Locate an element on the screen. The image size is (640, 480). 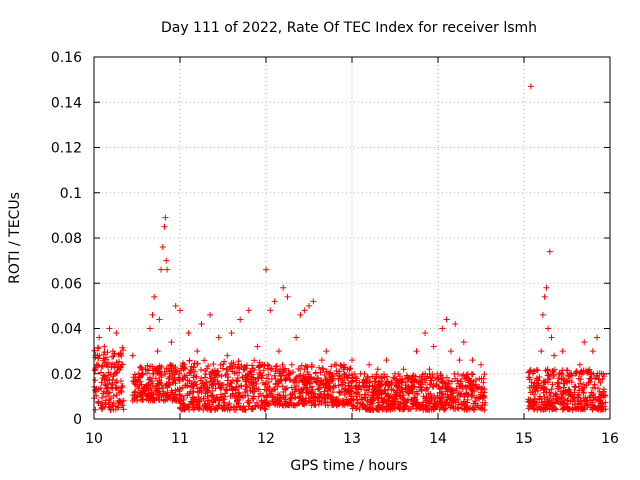
y-tick-label: 0.16 is located at coordinates (66, 58).